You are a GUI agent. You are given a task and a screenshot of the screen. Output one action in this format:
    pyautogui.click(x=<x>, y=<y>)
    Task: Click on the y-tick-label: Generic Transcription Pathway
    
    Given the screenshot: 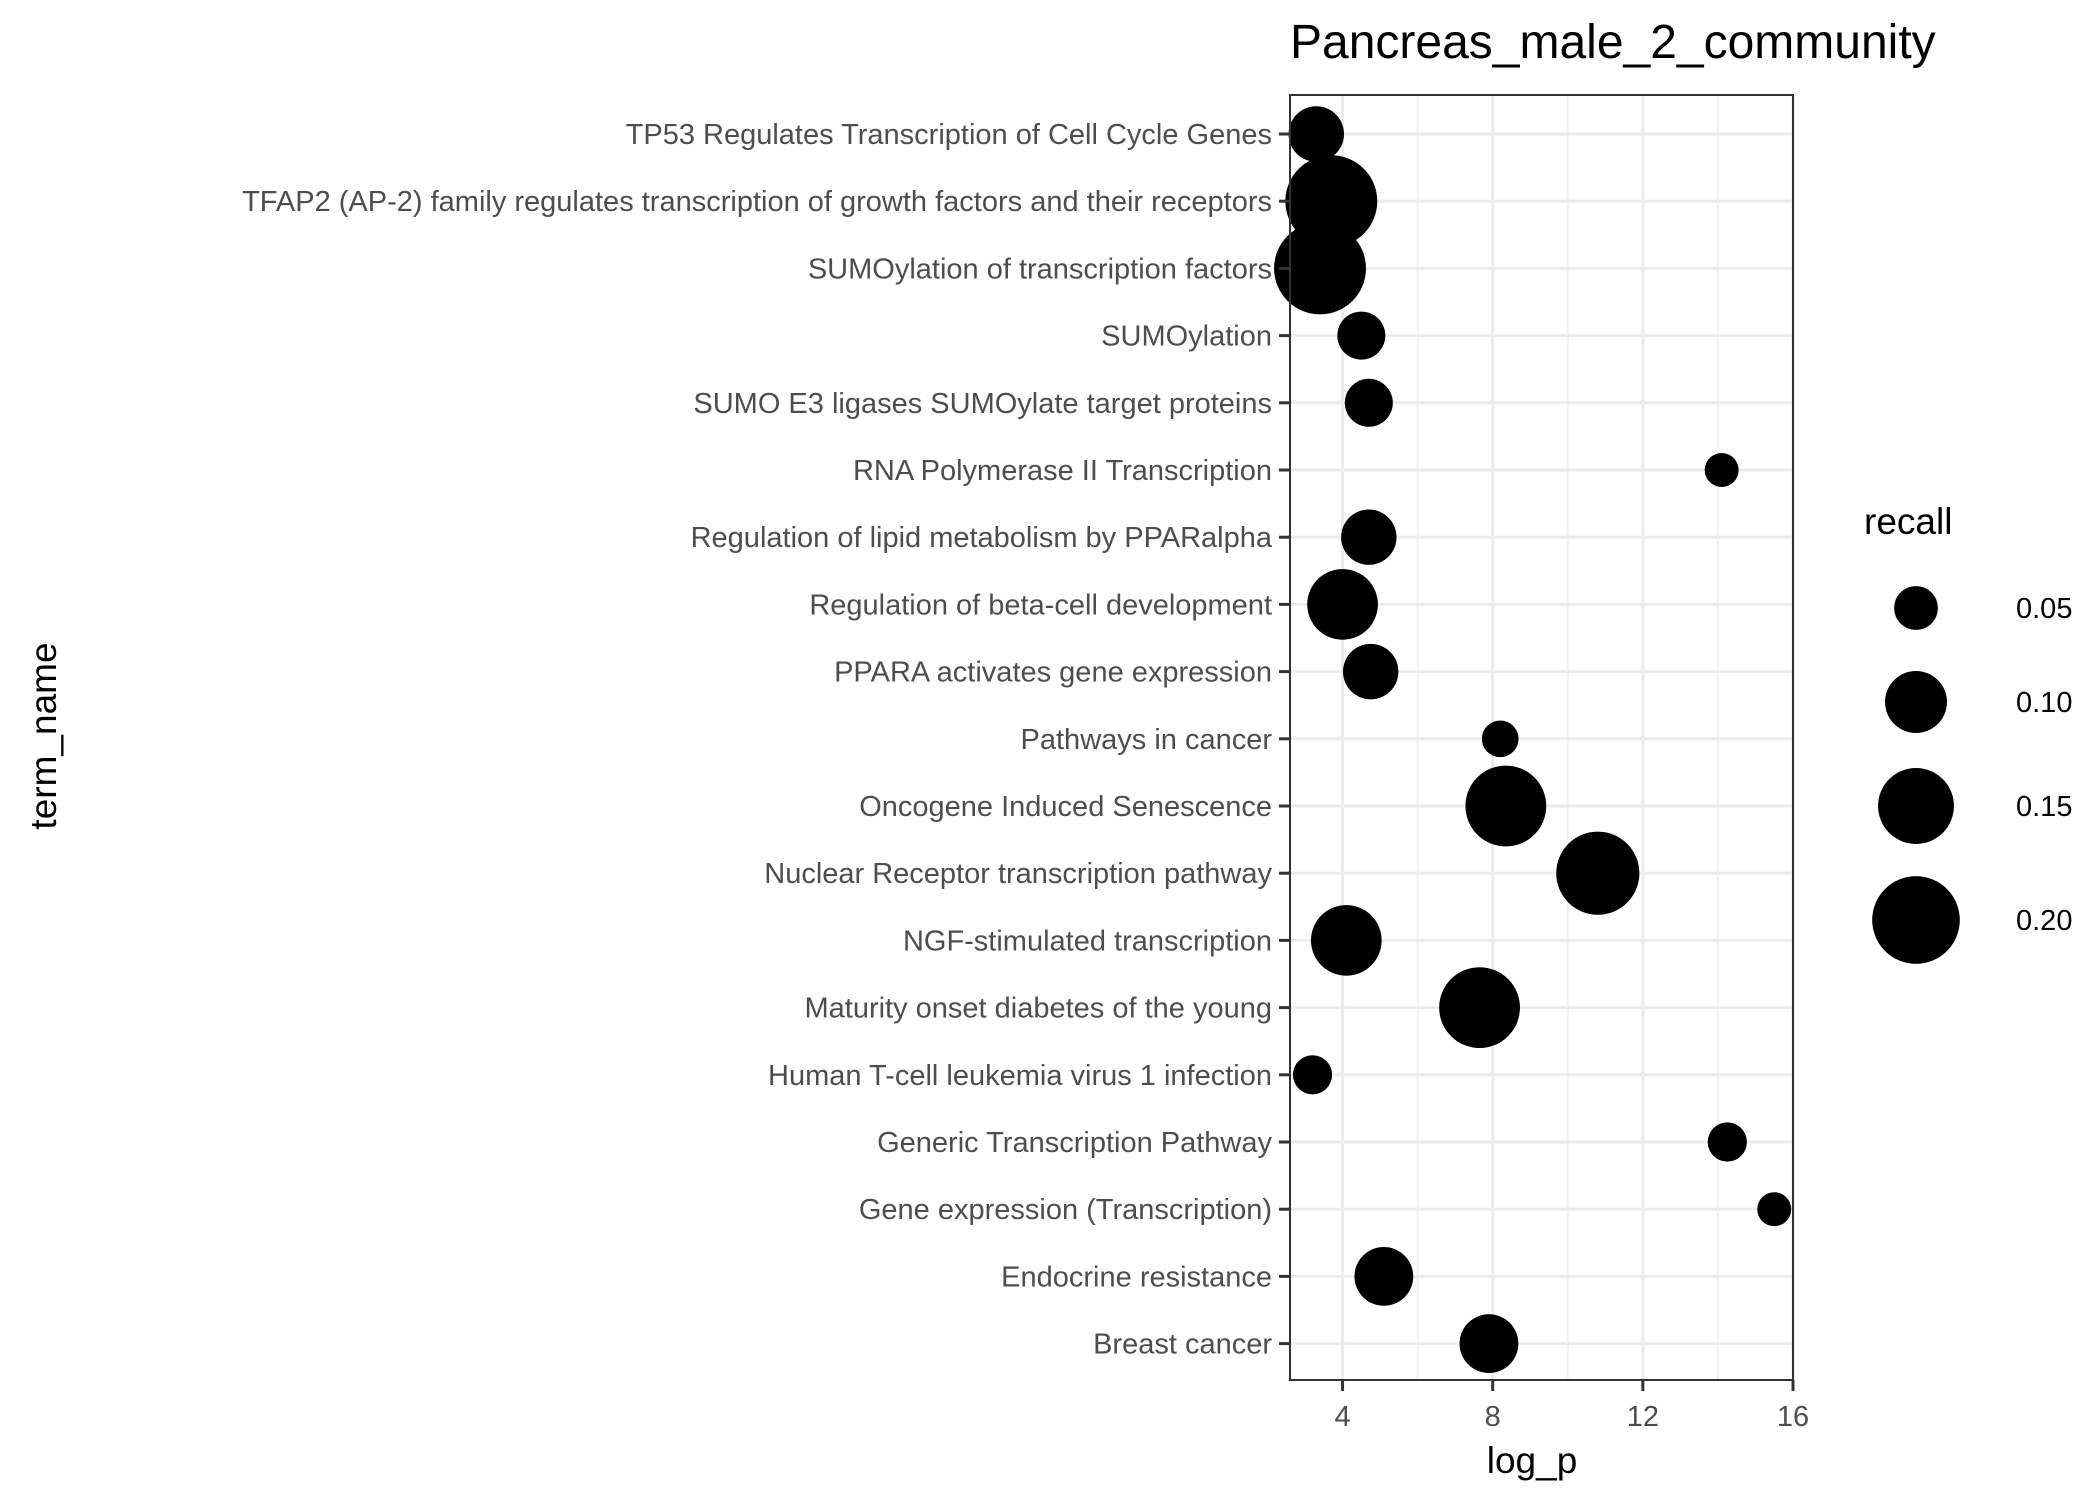 What is the action you would take?
    pyautogui.click(x=1074, y=1143)
    